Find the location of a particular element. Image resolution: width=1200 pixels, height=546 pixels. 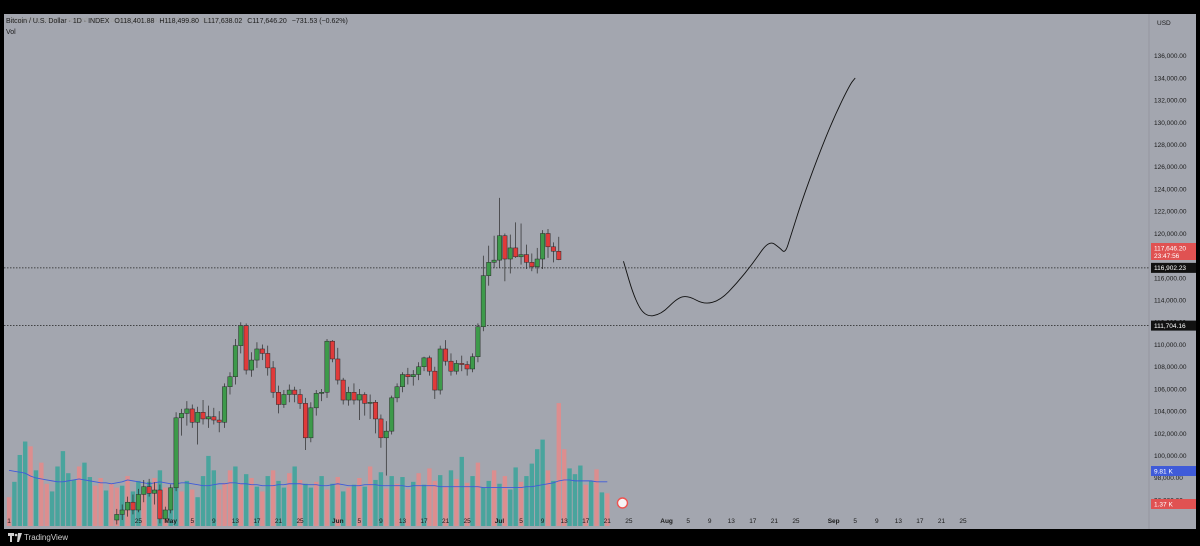

vol-last-tag is located at coordinates (1173, 504).